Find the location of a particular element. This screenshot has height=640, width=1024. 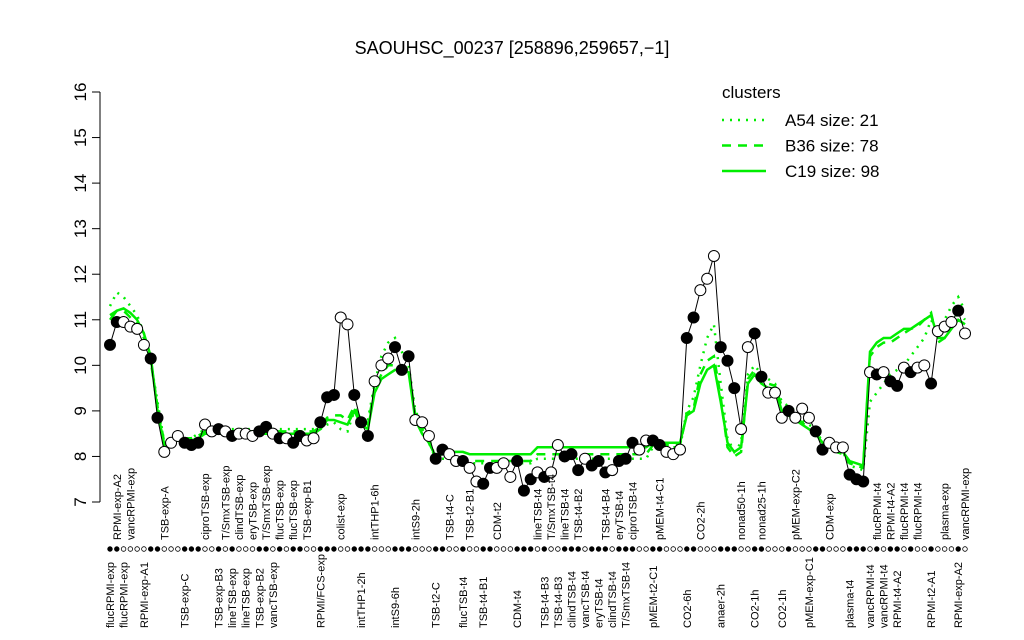

x-tick-label: vancRPMI-exp is located at coordinates (966, 504).